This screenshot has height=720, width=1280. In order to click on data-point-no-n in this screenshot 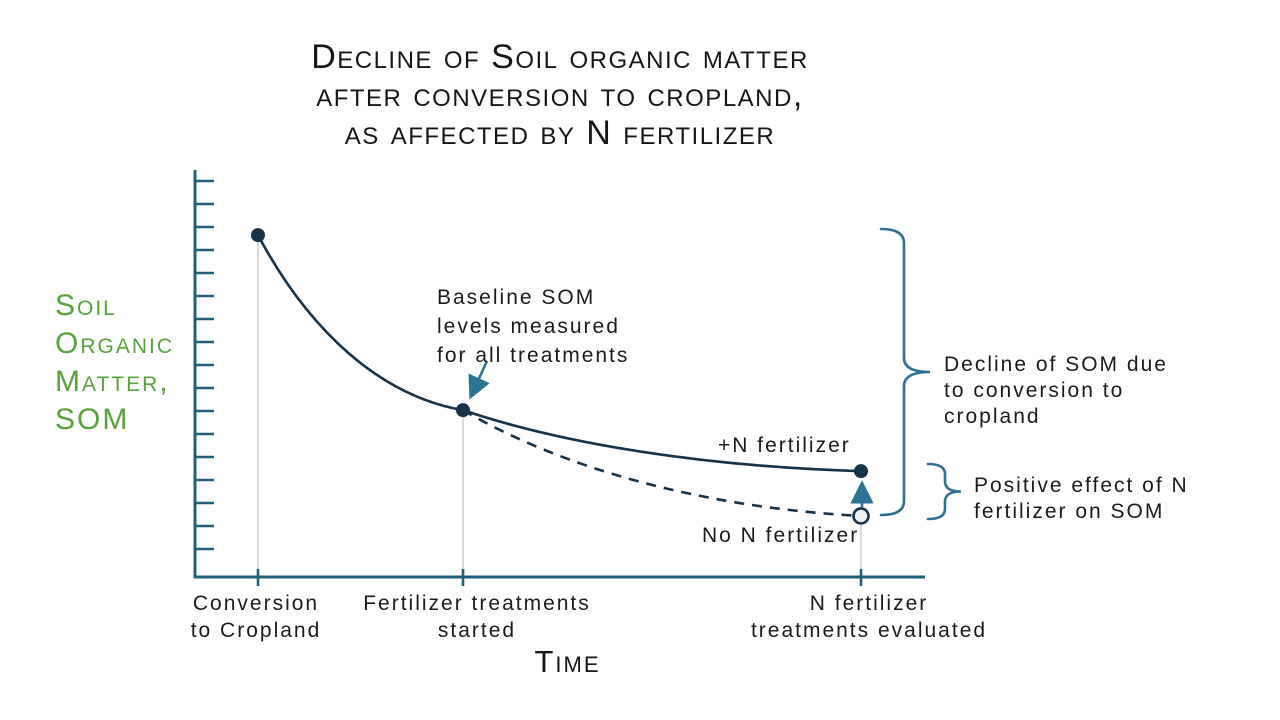, I will do `click(861, 516)`.